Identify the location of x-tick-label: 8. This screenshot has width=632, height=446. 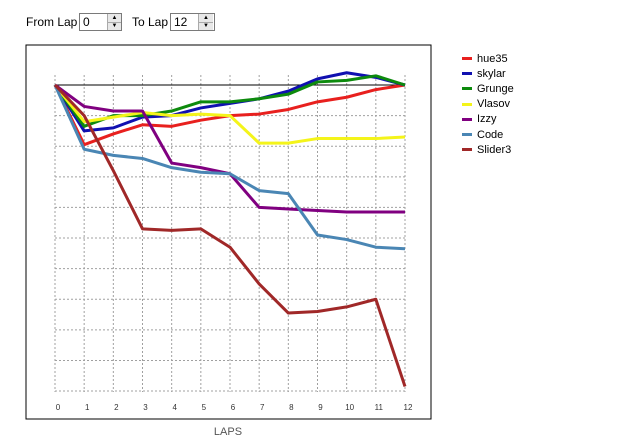
(291, 407).